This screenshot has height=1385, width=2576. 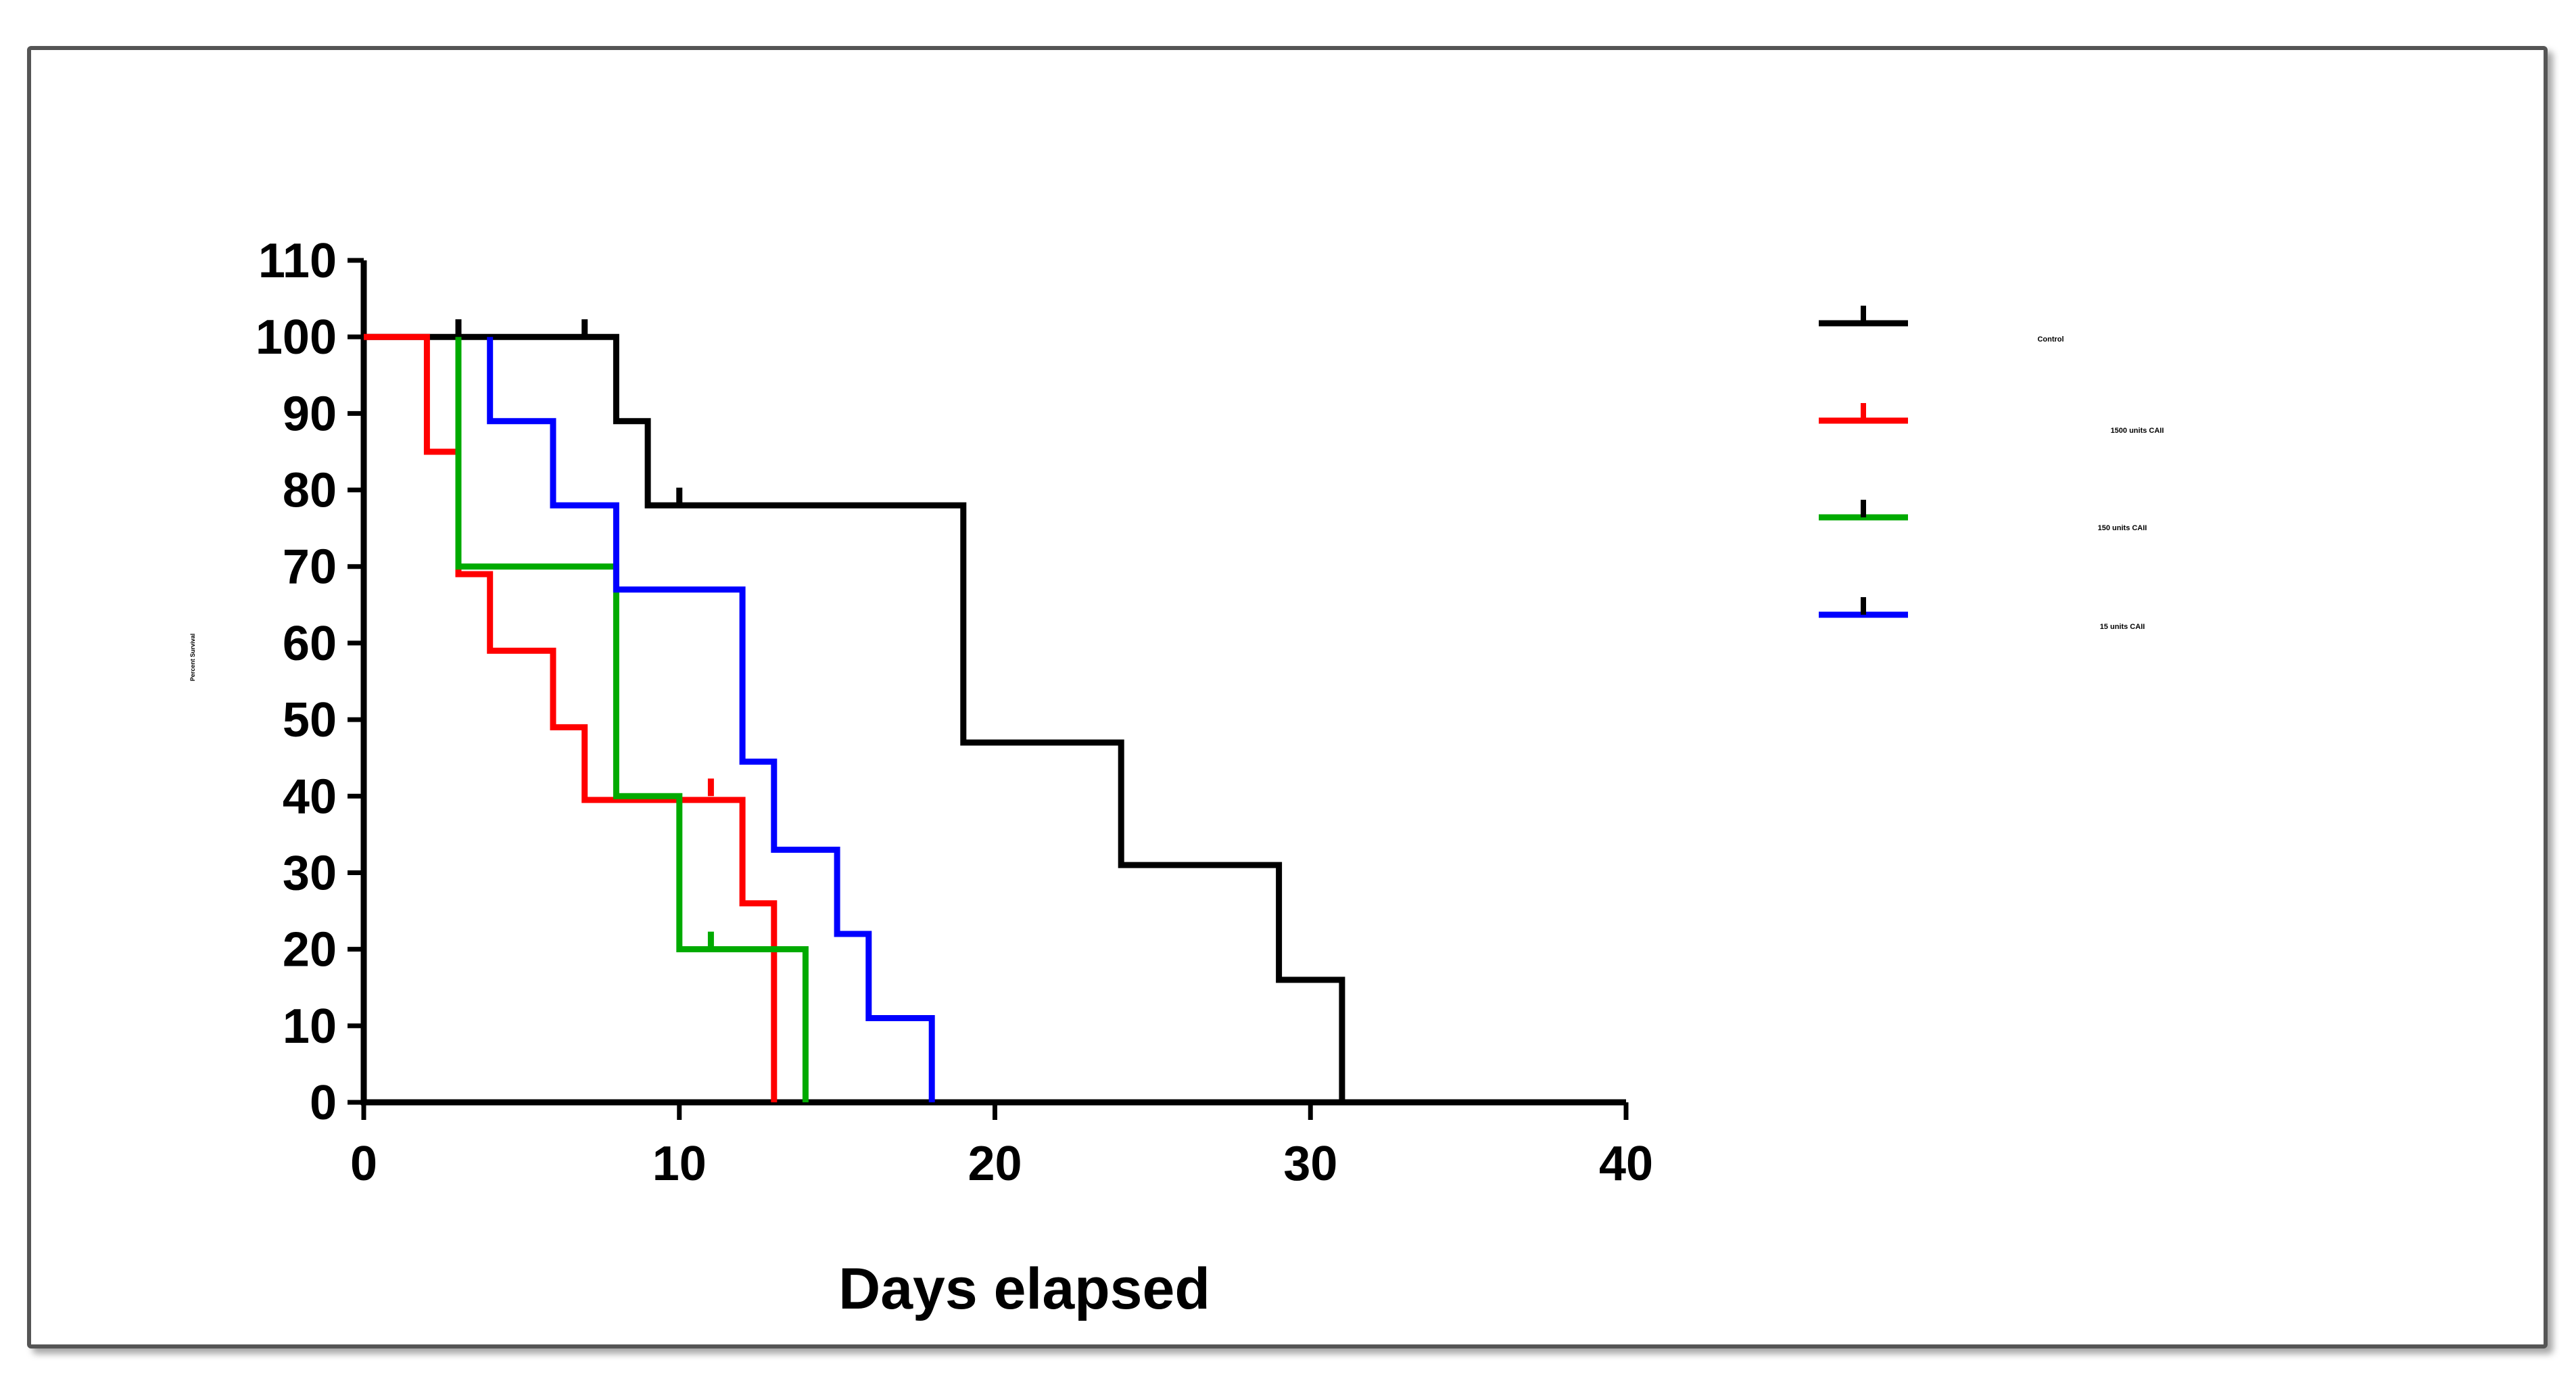 What do you see at coordinates (310, 797) in the screenshot?
I see `y-tick-label: 40` at bounding box center [310, 797].